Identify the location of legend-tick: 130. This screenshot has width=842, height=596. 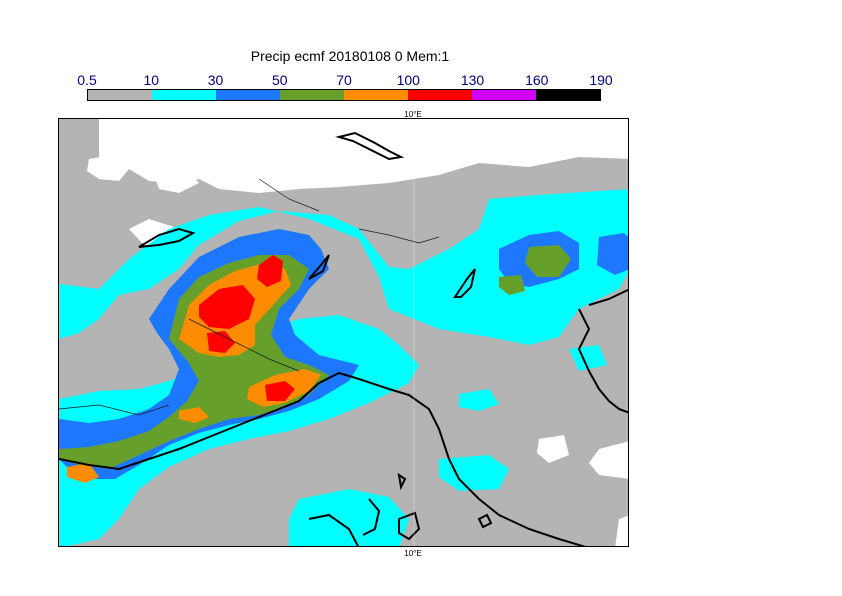
(472, 80).